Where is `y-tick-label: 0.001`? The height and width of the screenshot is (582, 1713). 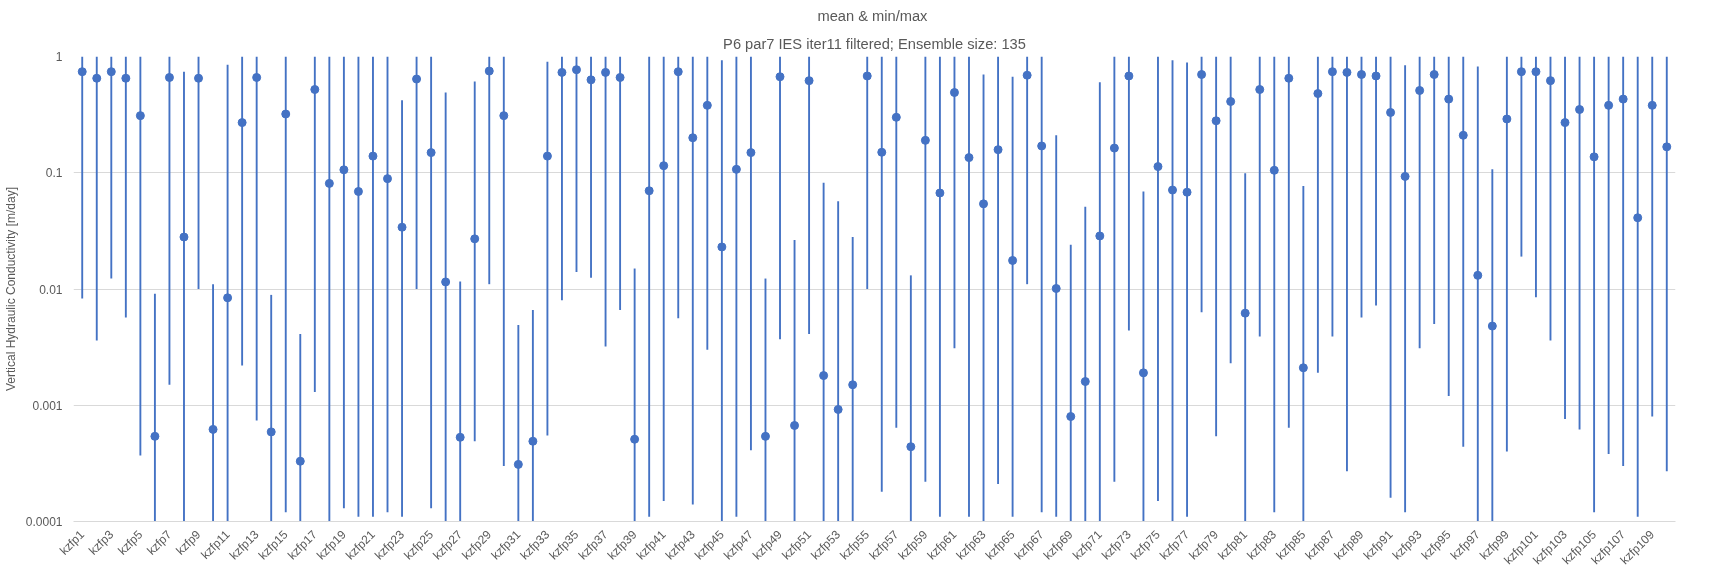
y-tick-label: 0.001 is located at coordinates (47, 405).